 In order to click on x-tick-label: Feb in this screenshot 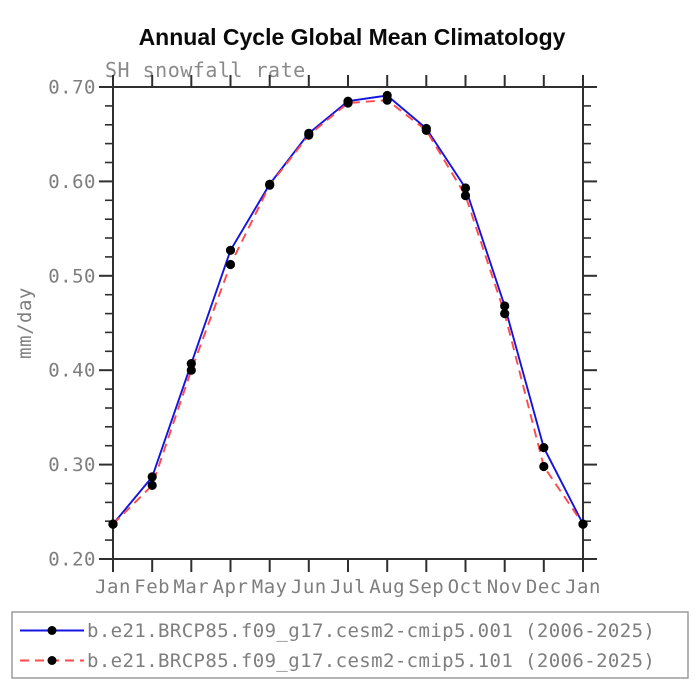, I will do `click(152, 587)`.